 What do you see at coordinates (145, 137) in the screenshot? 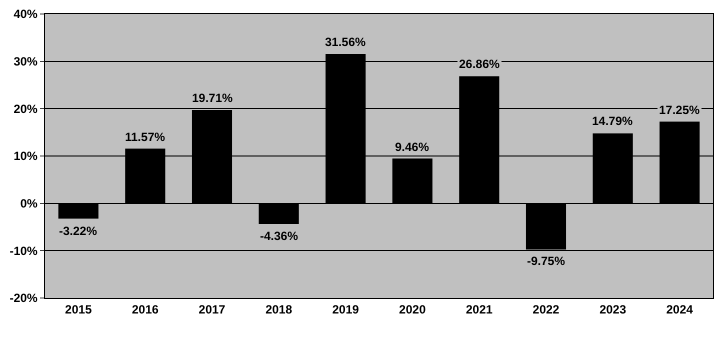
I see `data-label: 11.57%` at bounding box center [145, 137].